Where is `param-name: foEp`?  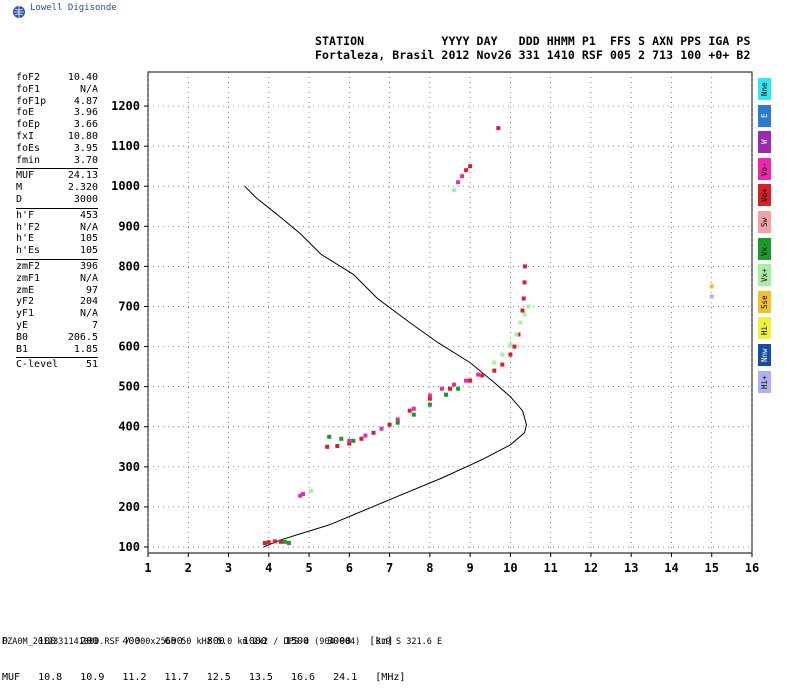
param-name: foEp is located at coordinates (28, 125).